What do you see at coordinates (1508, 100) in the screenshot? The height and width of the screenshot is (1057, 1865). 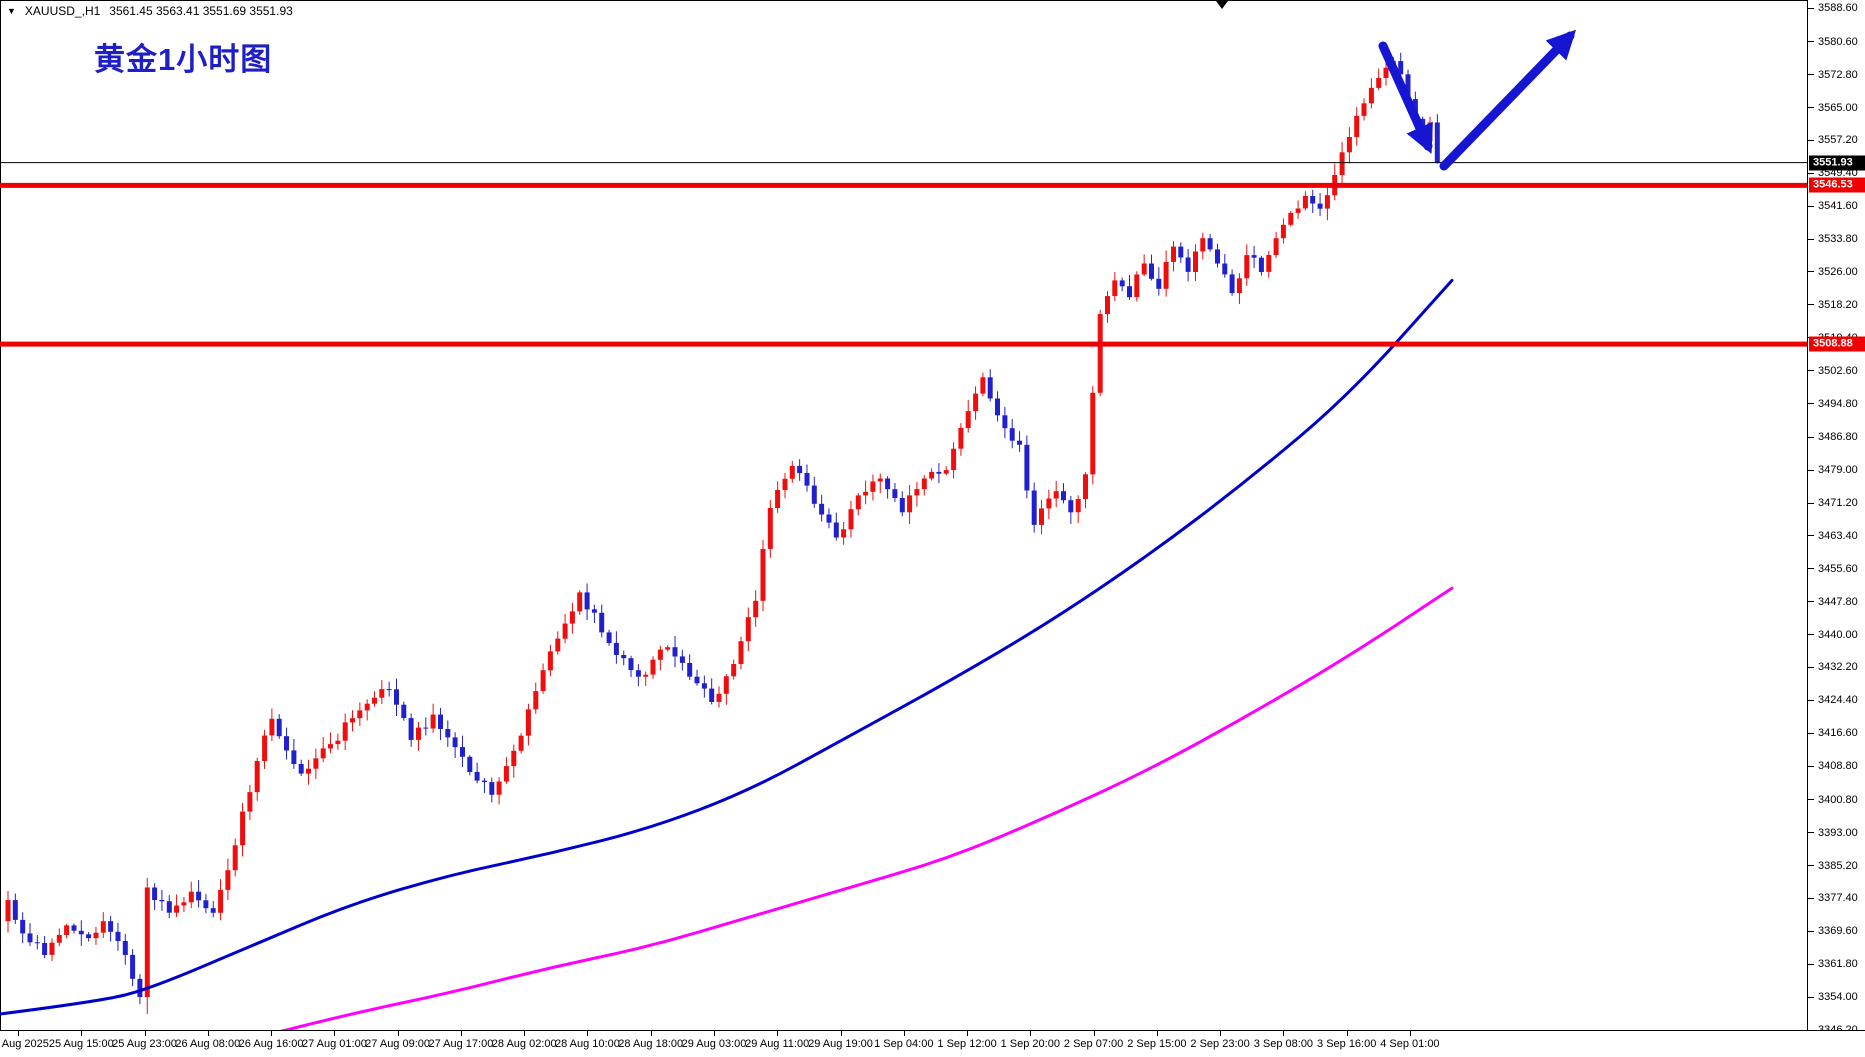 I see `rally-arrow` at bounding box center [1508, 100].